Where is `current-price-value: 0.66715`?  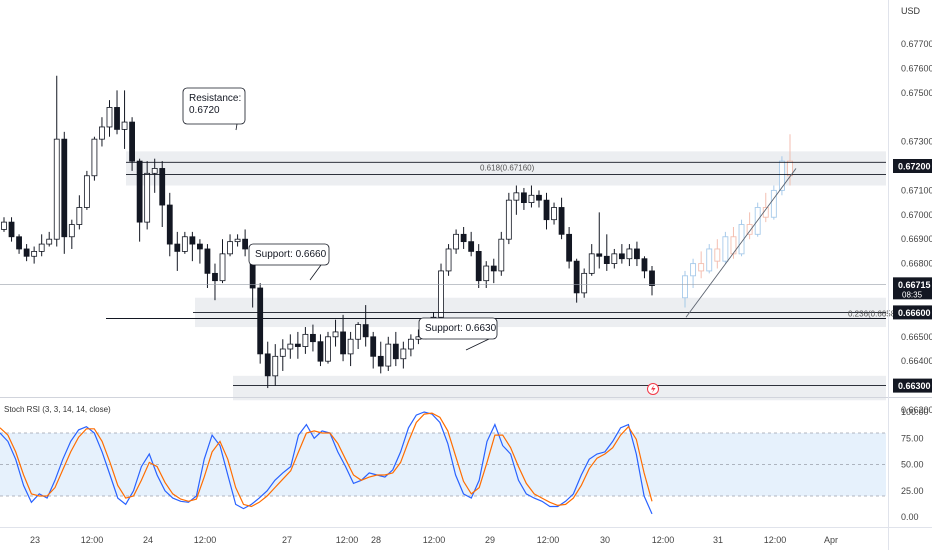
current-price-value: 0.66715 is located at coordinates (914, 285).